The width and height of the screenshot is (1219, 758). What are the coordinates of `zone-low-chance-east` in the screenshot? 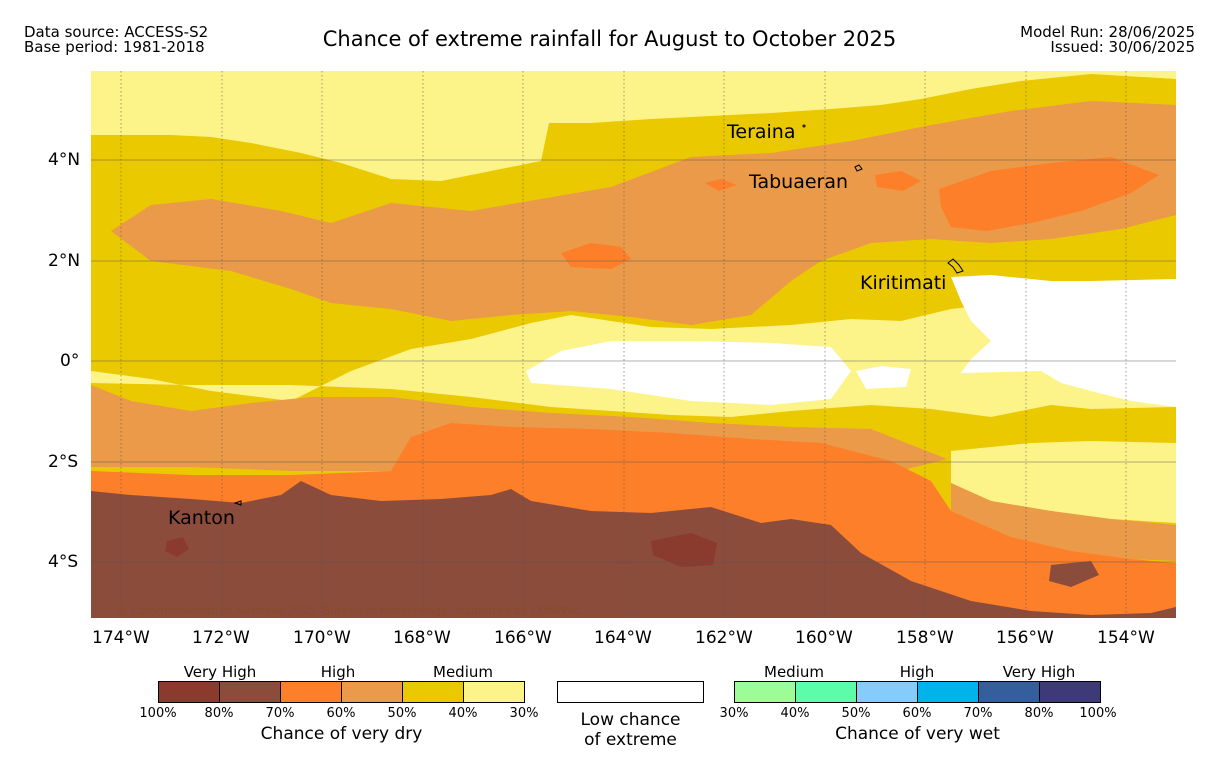 It's located at (1063, 341).